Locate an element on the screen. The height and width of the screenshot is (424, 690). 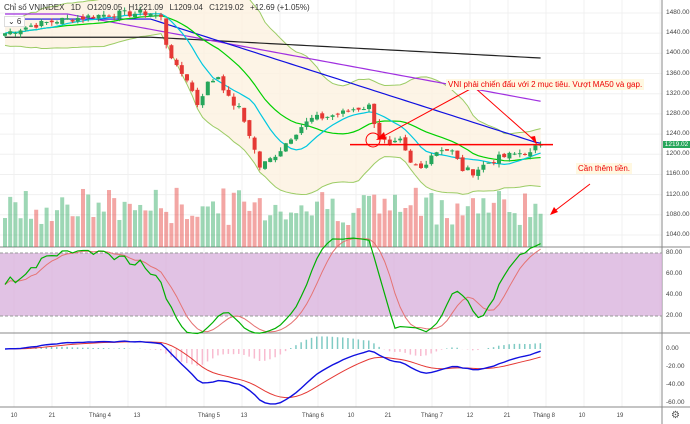
price-tick-label: 1480.00 is located at coordinates (678, 12).